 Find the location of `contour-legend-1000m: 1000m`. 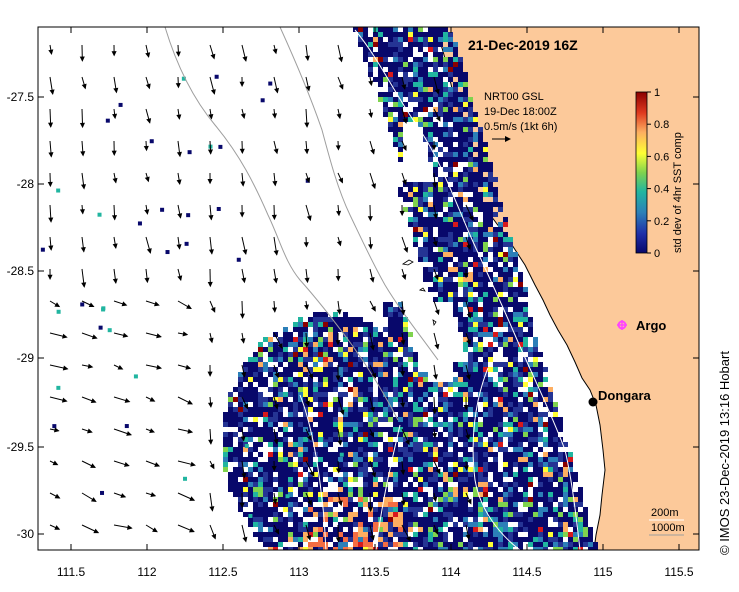

contour-legend-1000m: 1000m is located at coordinates (668, 528).